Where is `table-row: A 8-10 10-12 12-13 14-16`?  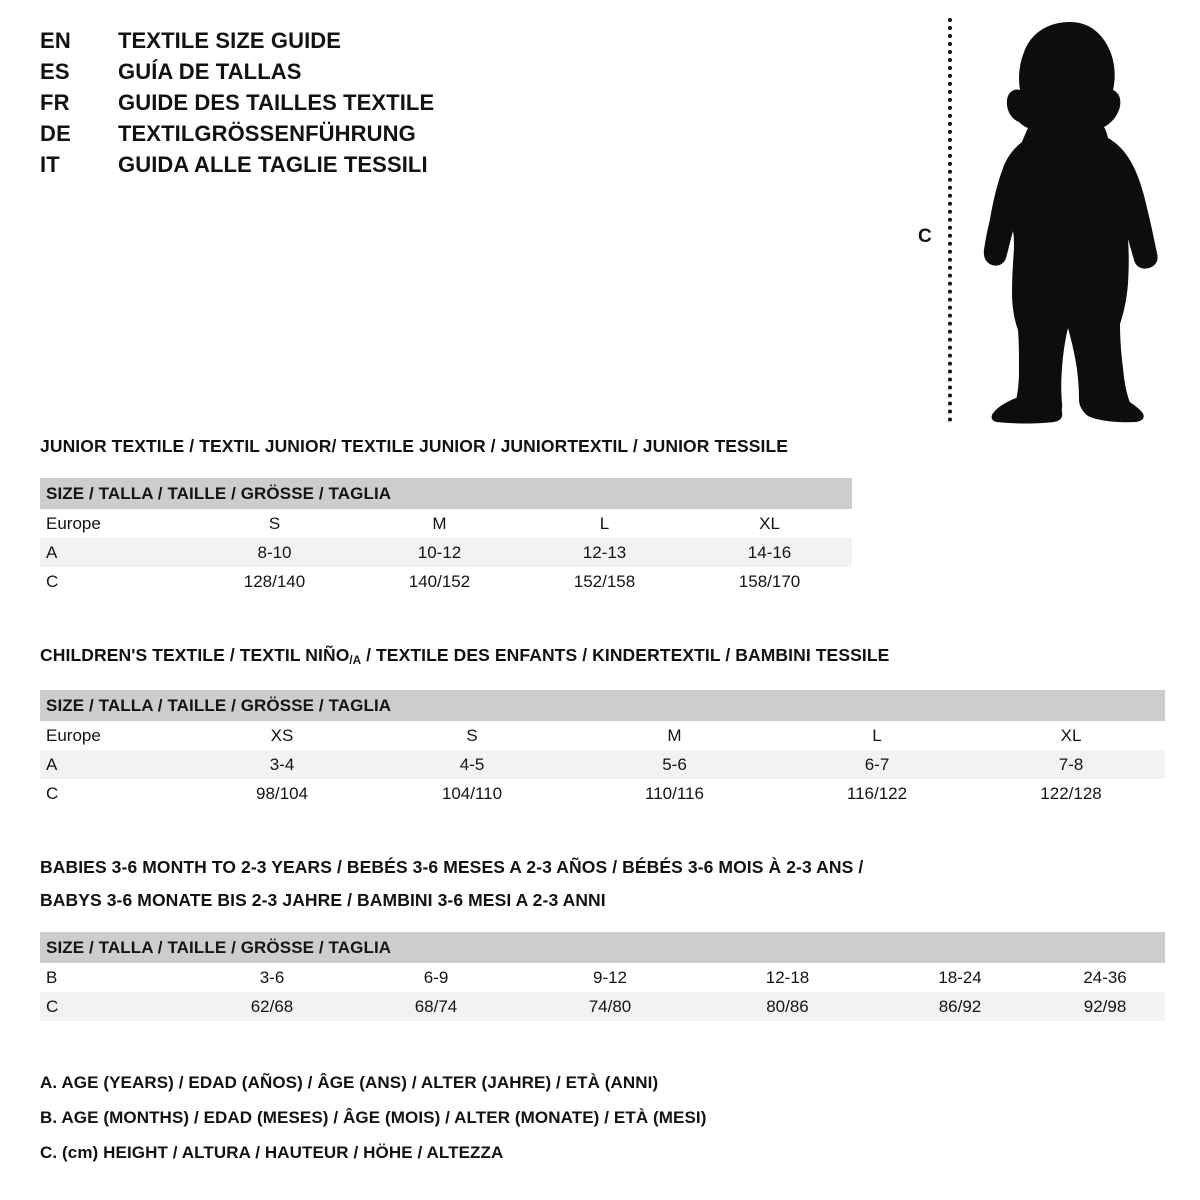
table-row: A 8-10 10-12 12-13 14-16 is located at coordinates (446, 552).